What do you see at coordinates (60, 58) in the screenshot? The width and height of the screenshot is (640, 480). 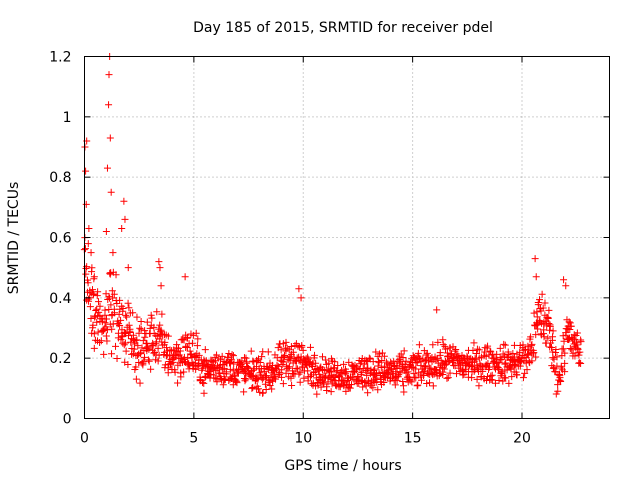 I see `y-tick-label: 1.2` at bounding box center [60, 58].